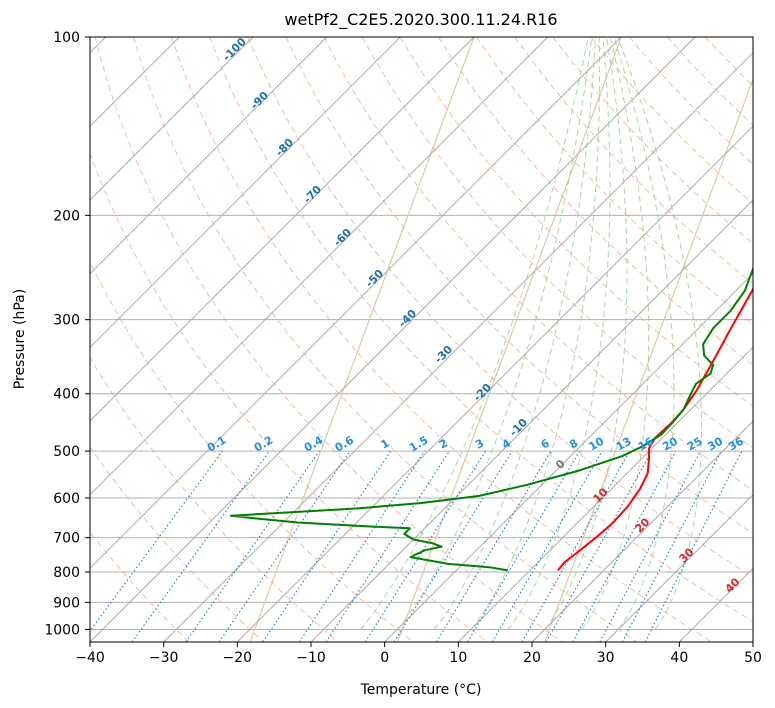  What do you see at coordinates (62, 630) in the screenshot?
I see `y-tick-label: 1000` at bounding box center [62, 630].